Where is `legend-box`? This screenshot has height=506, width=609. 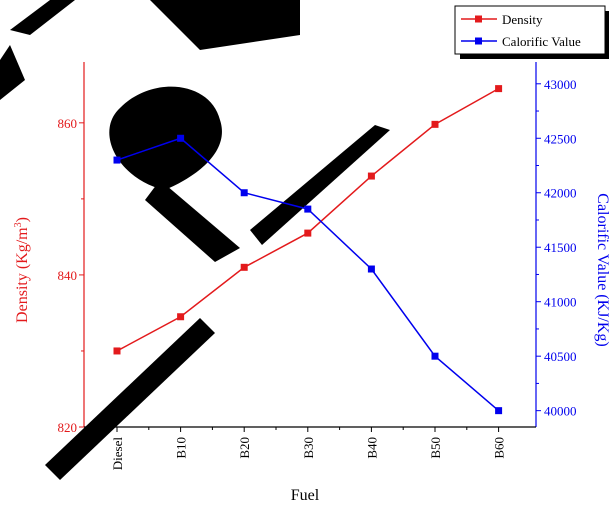
legend-box is located at coordinates (530, 30).